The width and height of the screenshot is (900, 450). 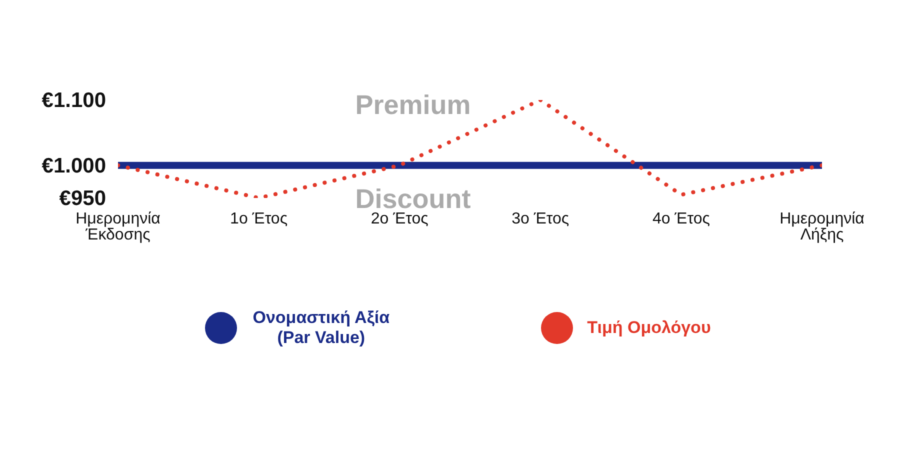 What do you see at coordinates (822, 227) in the screenshot?
I see `x-tick-label: Ημερομηνία Λήξης` at bounding box center [822, 227].